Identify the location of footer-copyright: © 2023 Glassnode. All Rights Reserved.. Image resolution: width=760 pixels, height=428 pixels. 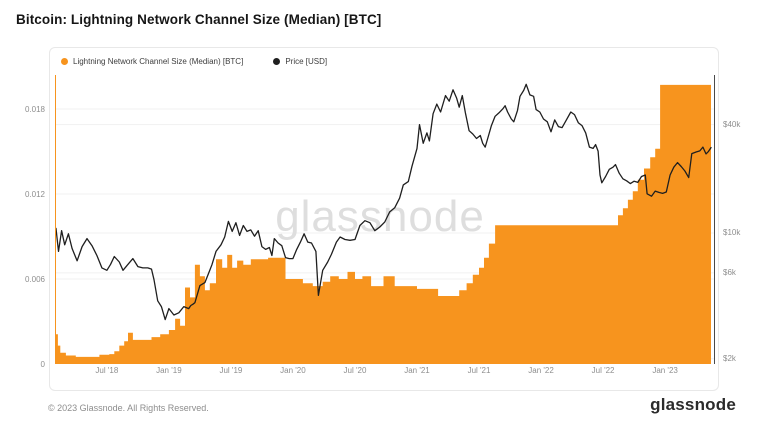
(128, 408).